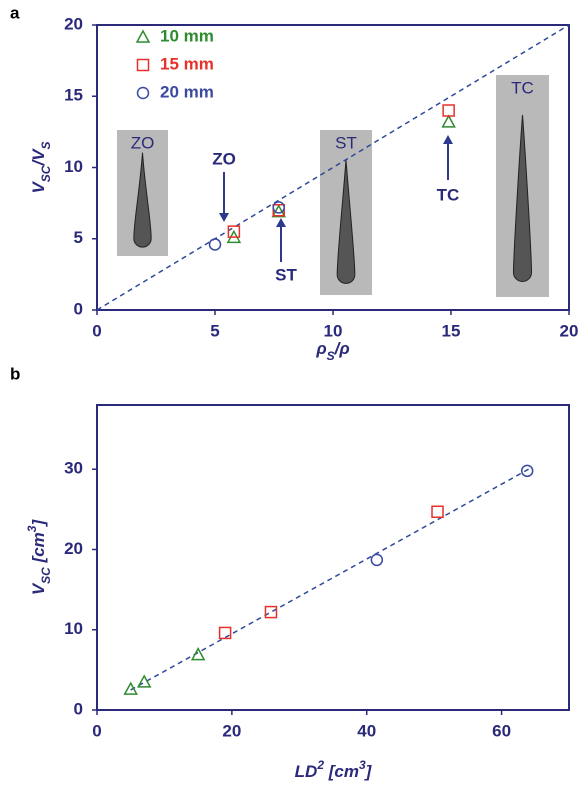 This screenshot has width=579, height=789. Describe the element at coordinates (342, 348) in the screenshot. I see `x-axis-label-part: /ρ` at that location.